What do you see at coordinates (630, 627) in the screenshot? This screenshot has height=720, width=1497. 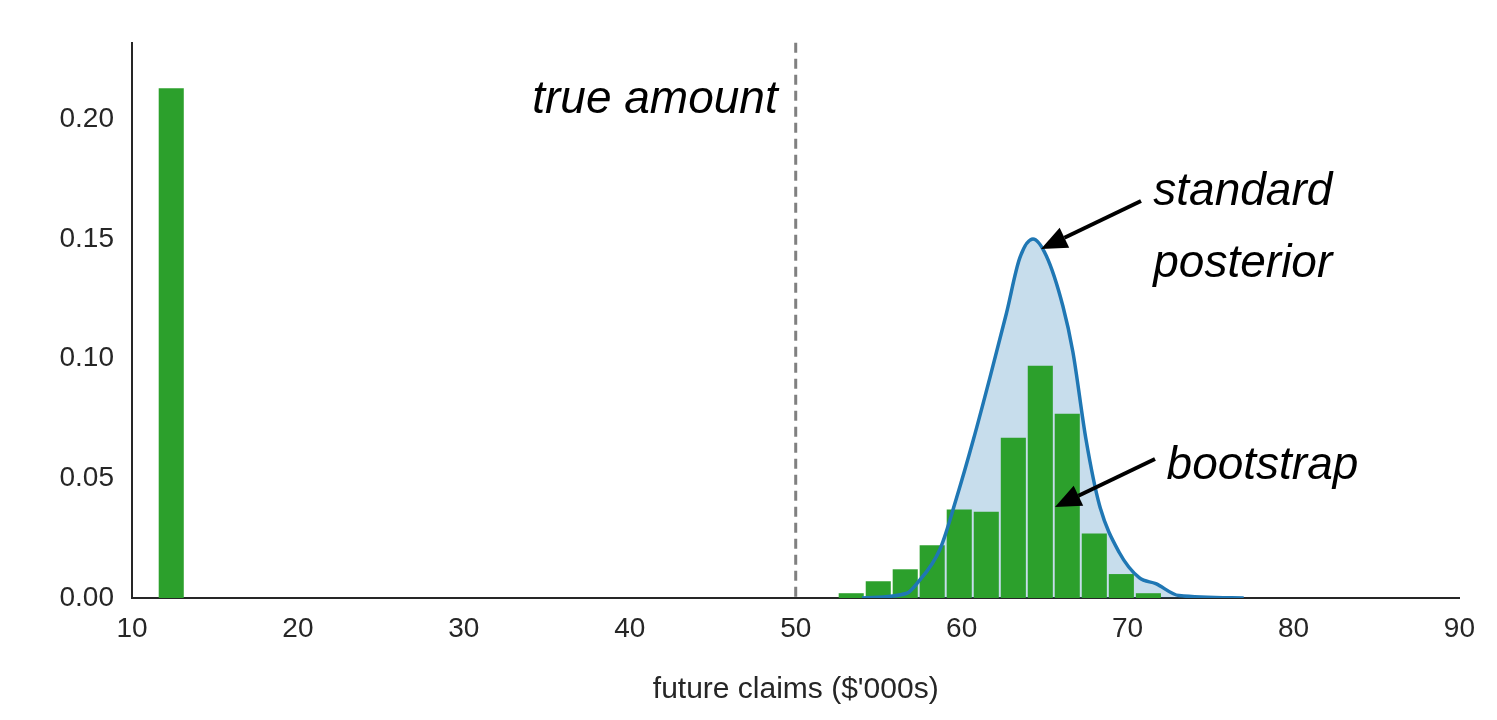 I see `x-tick-label: 40` at bounding box center [630, 627].